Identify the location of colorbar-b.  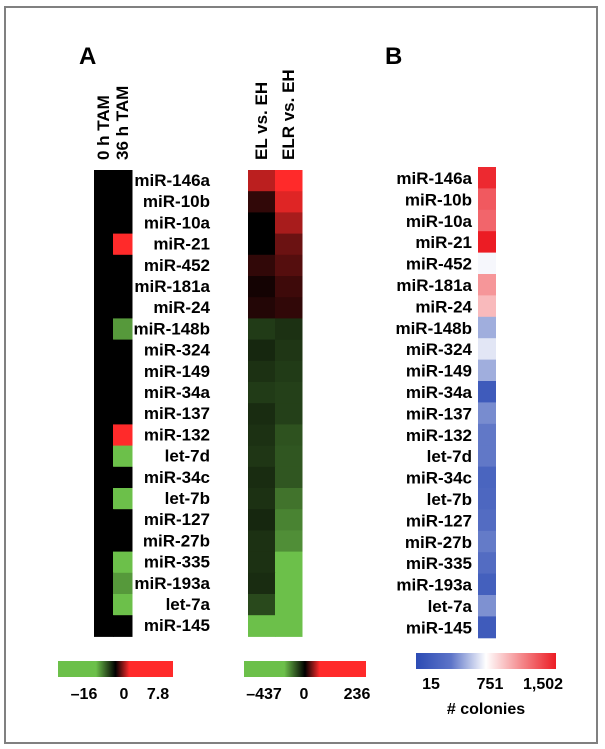
(486, 661).